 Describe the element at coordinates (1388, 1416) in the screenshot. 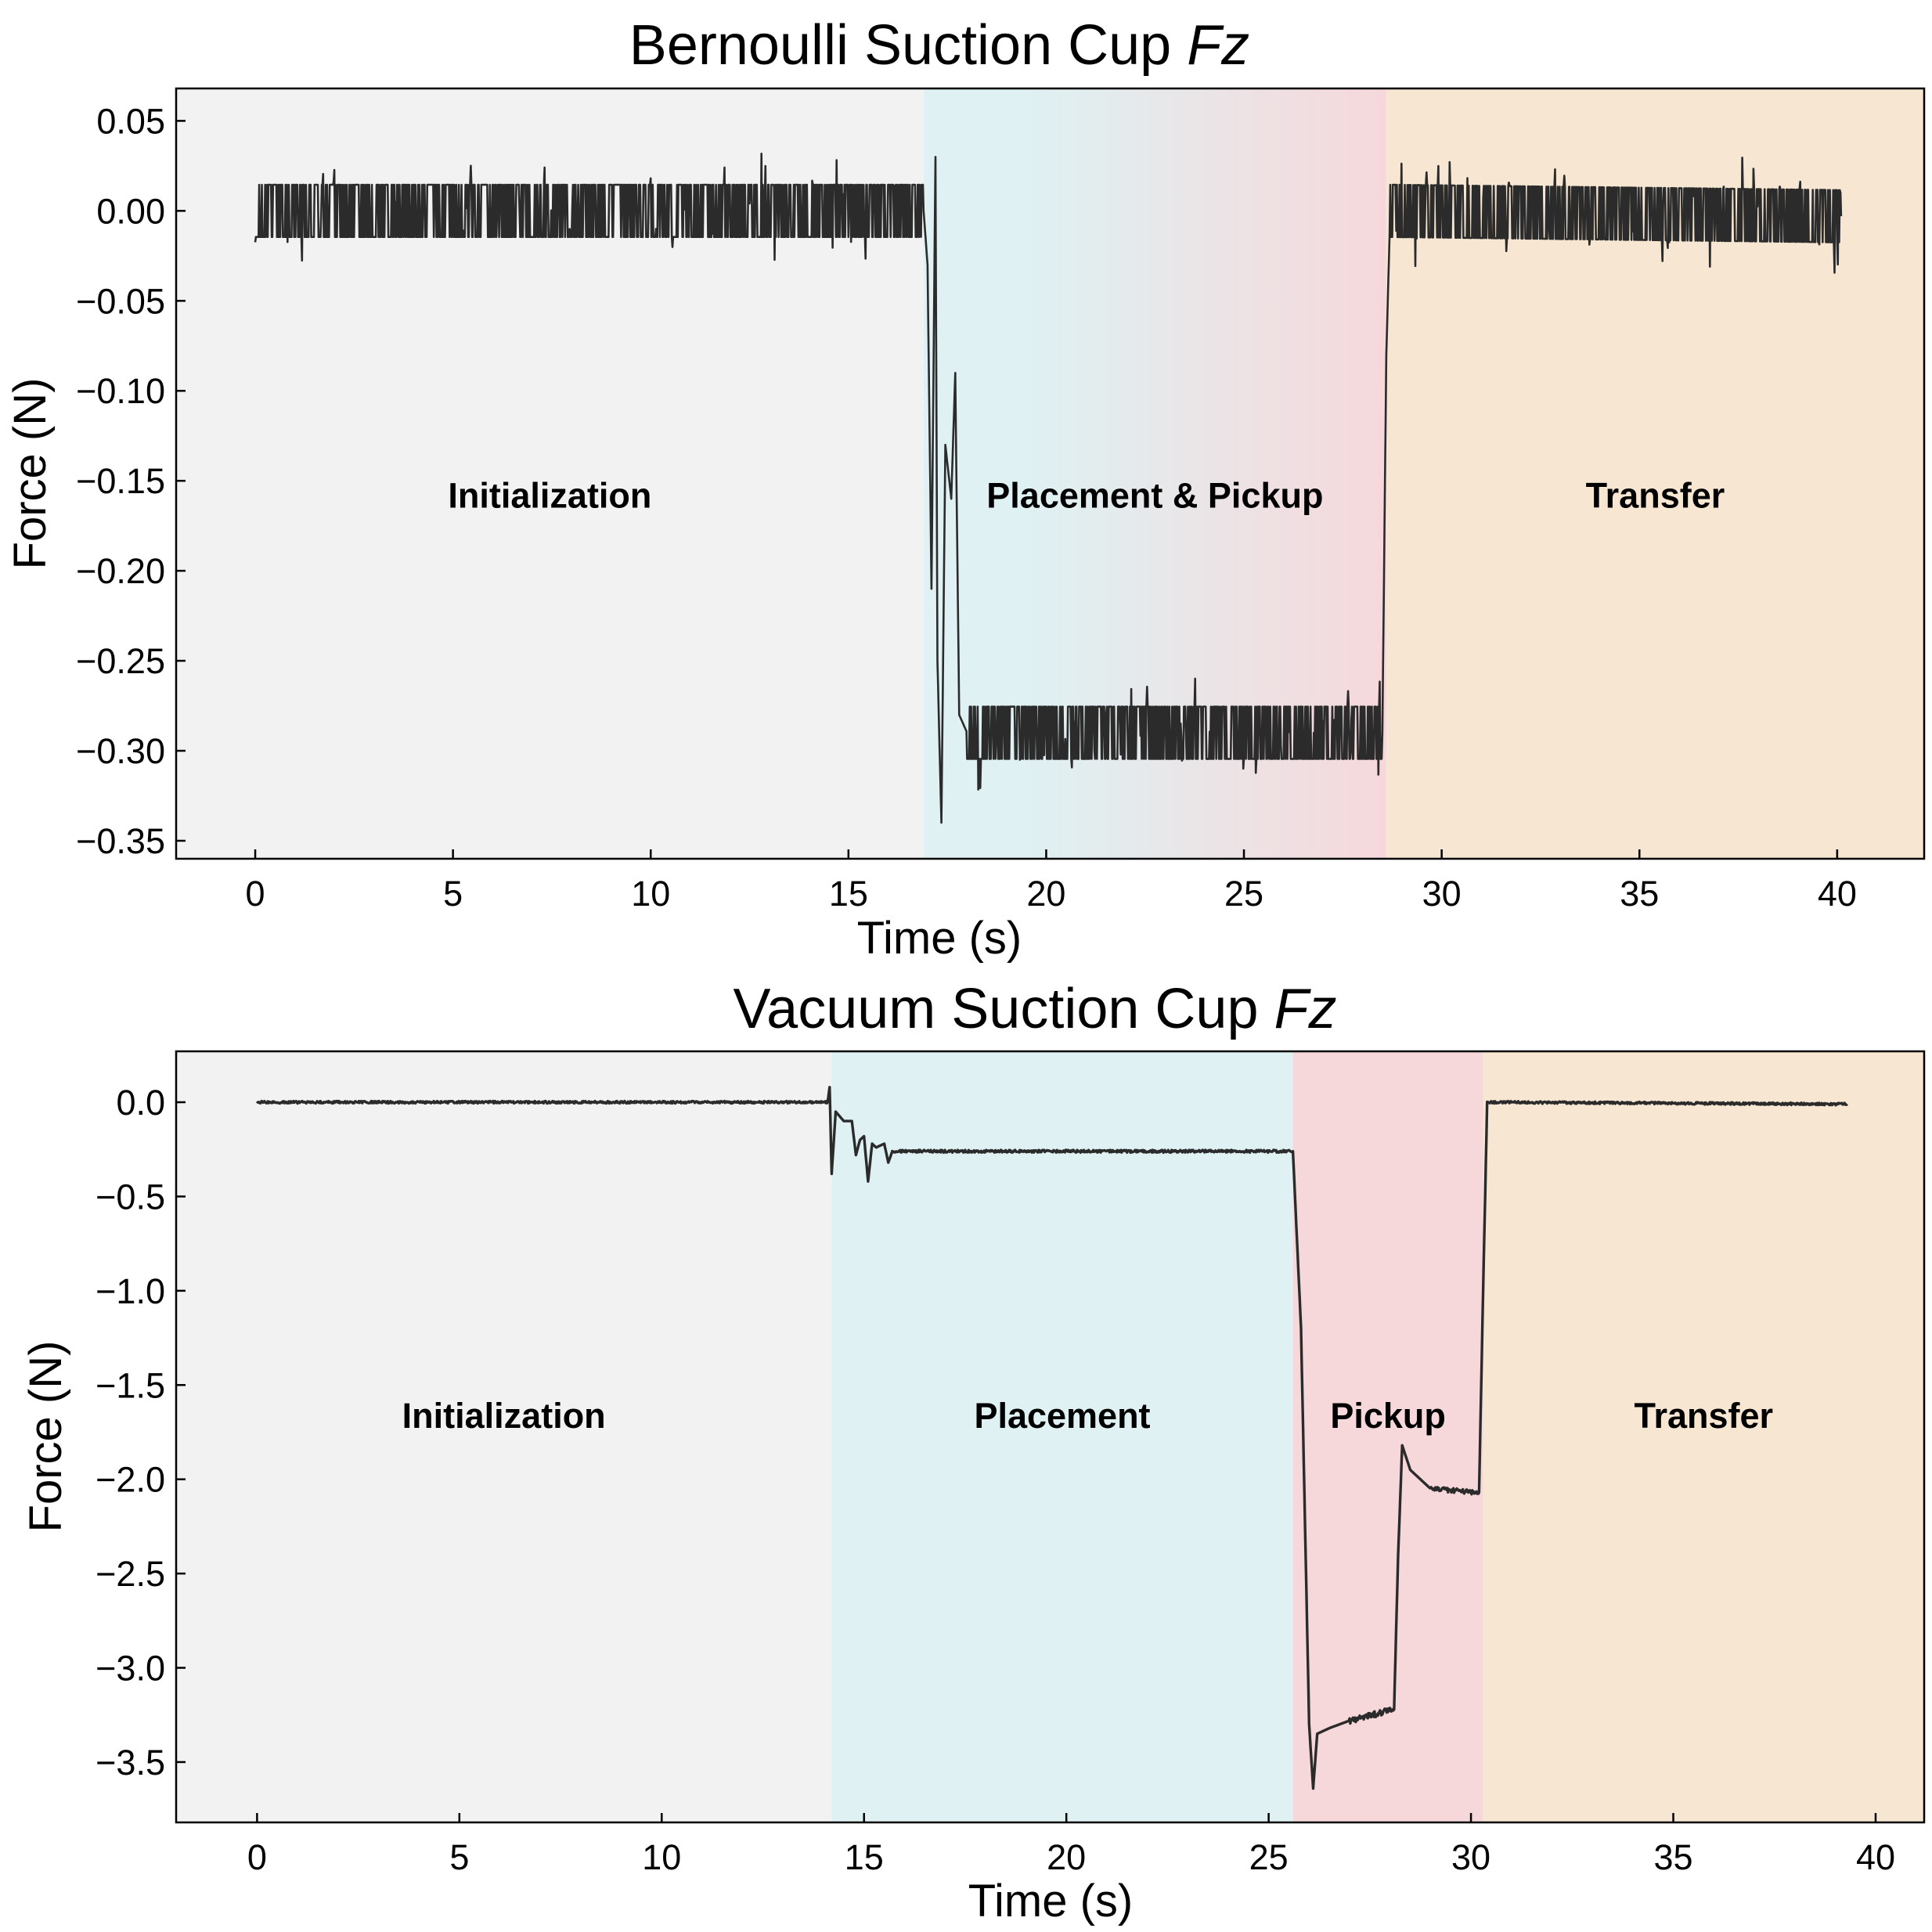

I see `phase-label: Pickup` at that location.